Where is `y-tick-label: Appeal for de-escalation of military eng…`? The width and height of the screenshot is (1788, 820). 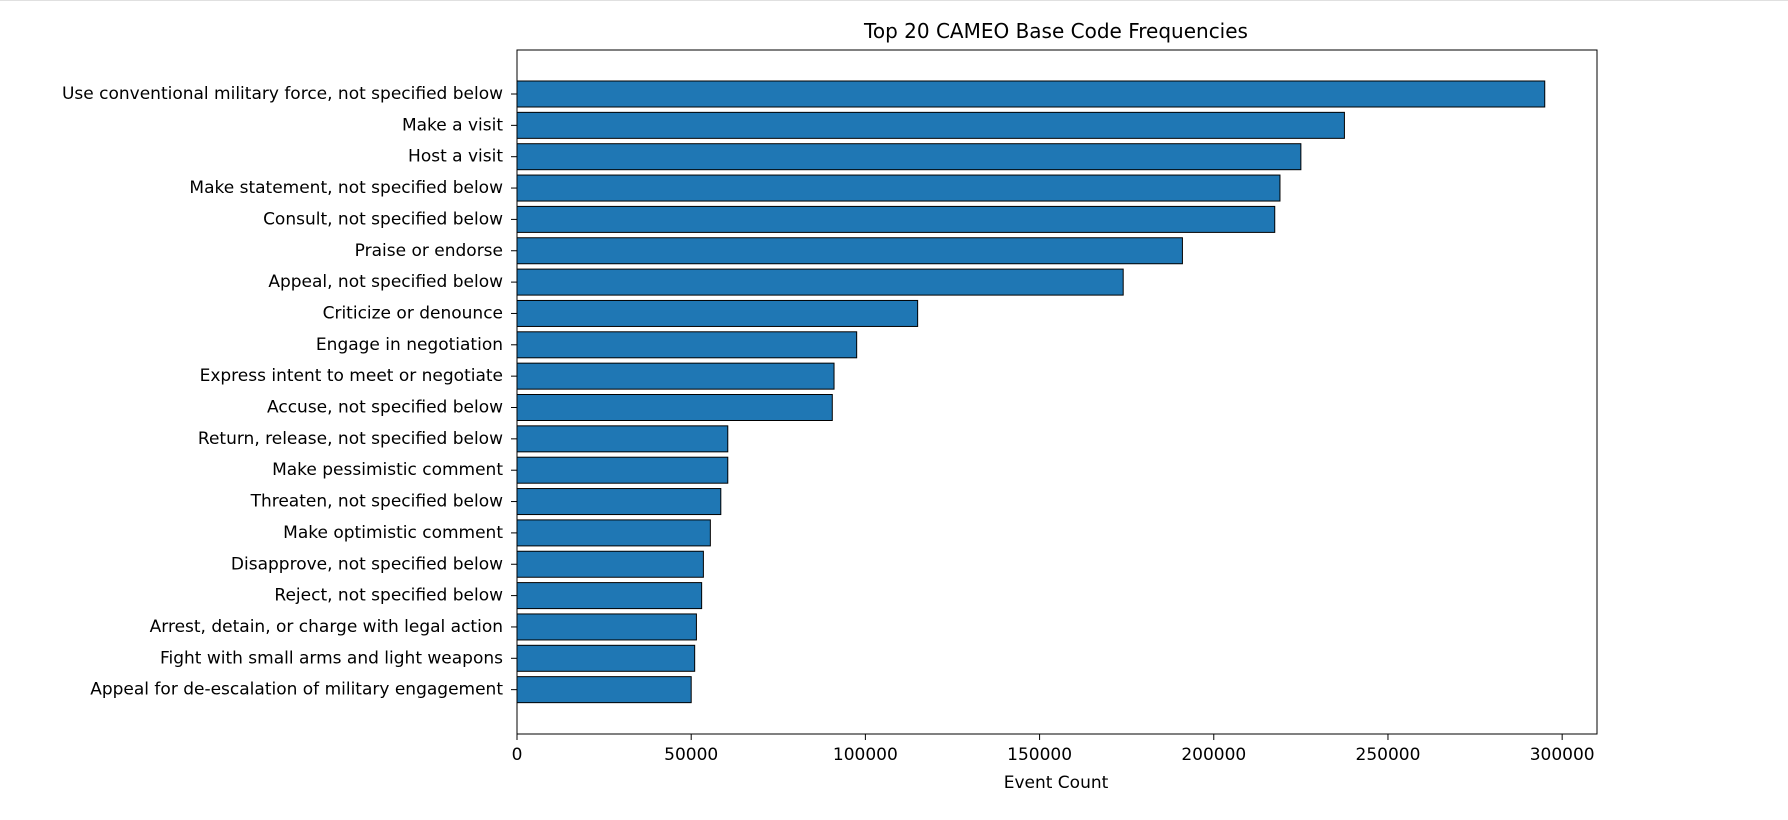 y-tick-label: Appeal for de-escalation of military eng… is located at coordinates (296, 690).